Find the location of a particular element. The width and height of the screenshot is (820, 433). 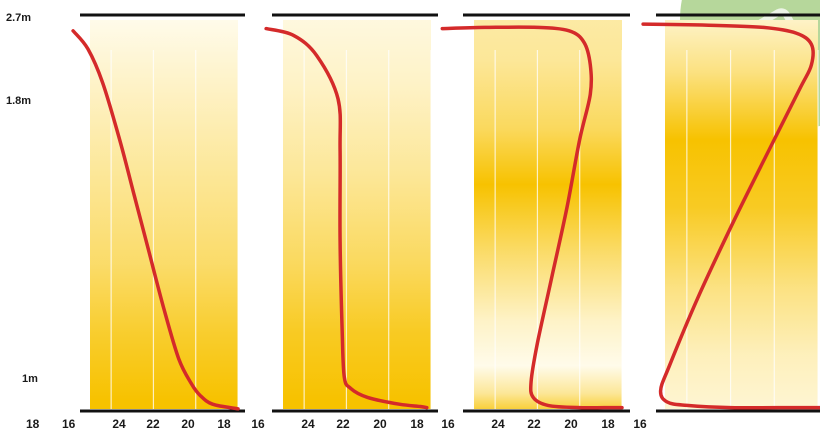

x-edge-label: 16 is located at coordinates (69, 424).